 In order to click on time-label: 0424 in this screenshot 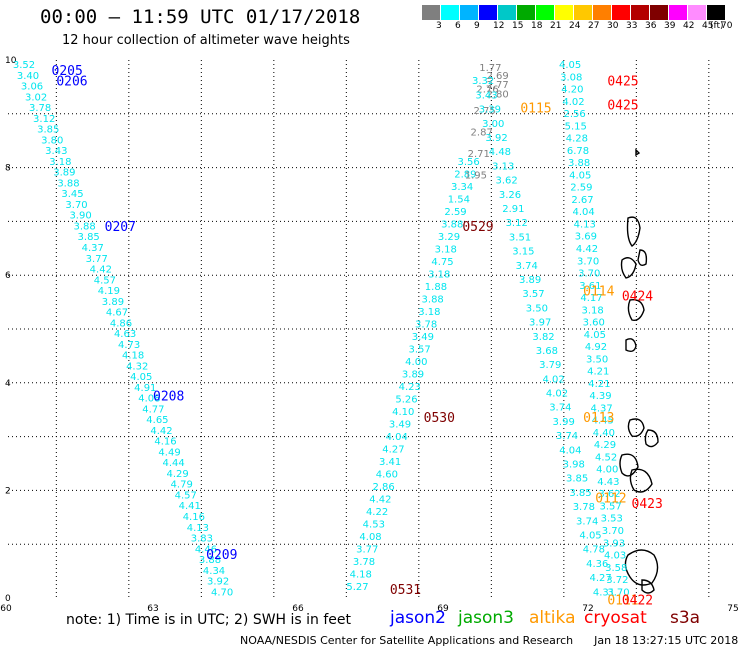, I will do `click(637, 297)`.